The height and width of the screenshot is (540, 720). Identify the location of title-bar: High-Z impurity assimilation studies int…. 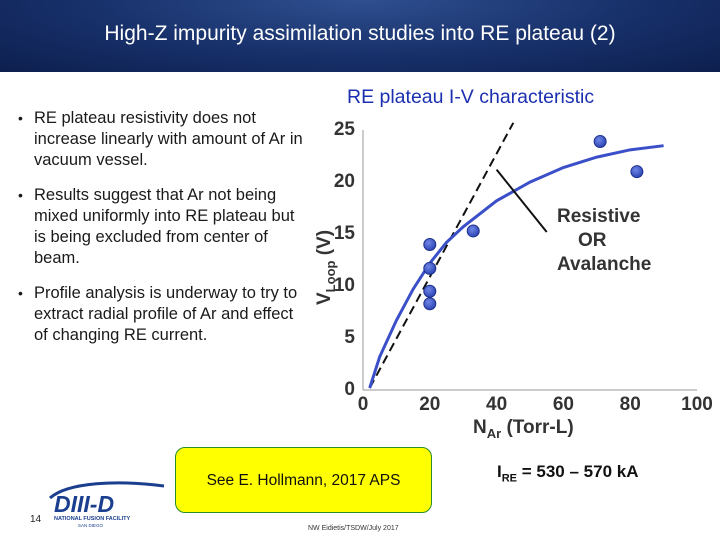
(360, 36).